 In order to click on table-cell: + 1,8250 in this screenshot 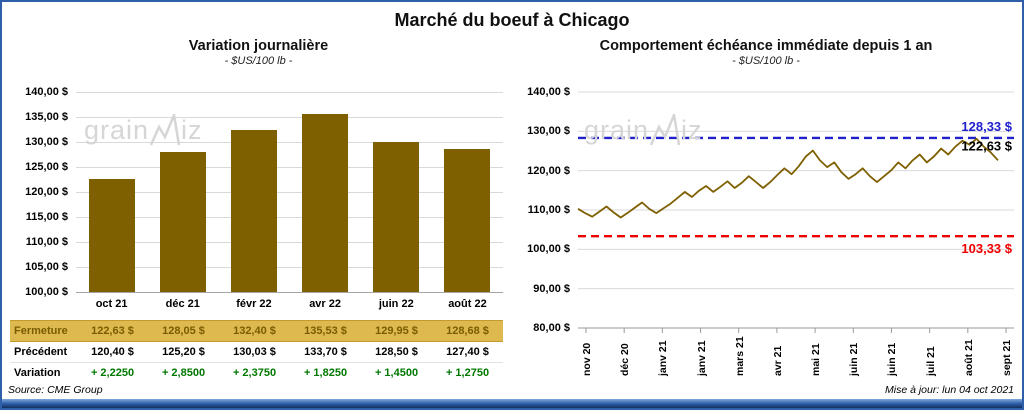, I will do `click(325, 373)`.